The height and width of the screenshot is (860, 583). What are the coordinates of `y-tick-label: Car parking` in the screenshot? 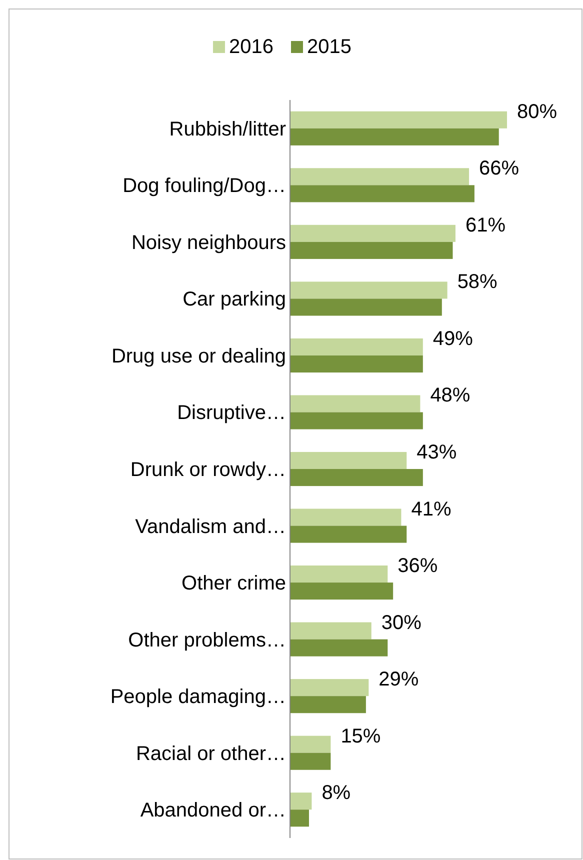 It's located at (234, 299).